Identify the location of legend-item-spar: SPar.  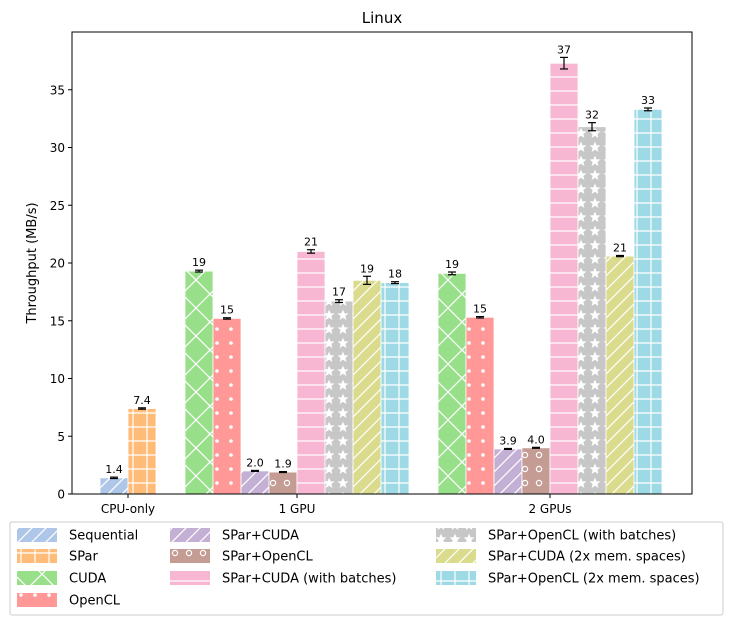
(57, 557).